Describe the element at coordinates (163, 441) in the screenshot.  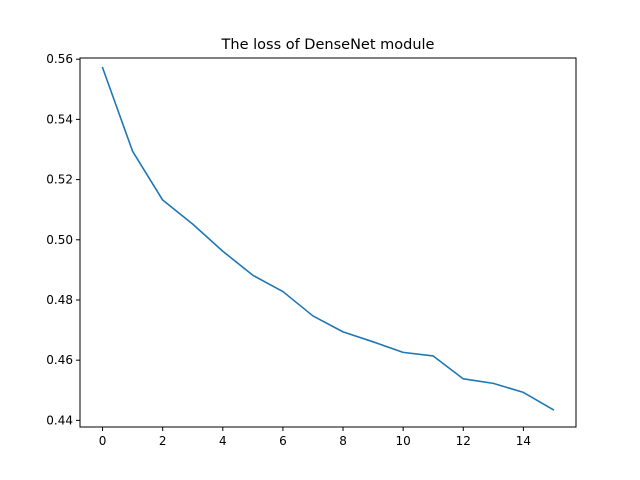
I see `x-tick-label: 2` at that location.